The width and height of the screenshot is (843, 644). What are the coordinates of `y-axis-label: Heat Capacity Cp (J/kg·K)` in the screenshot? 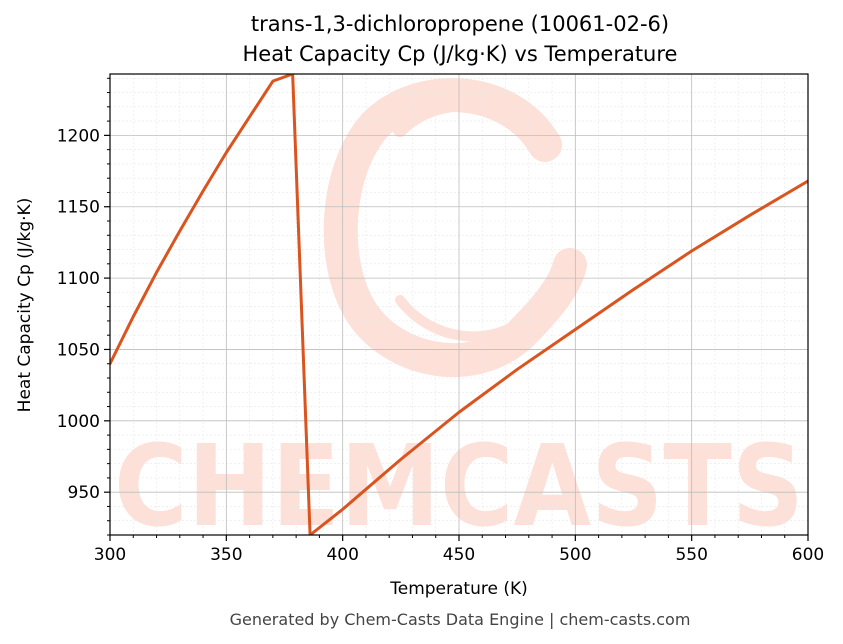 It's located at (25, 305).